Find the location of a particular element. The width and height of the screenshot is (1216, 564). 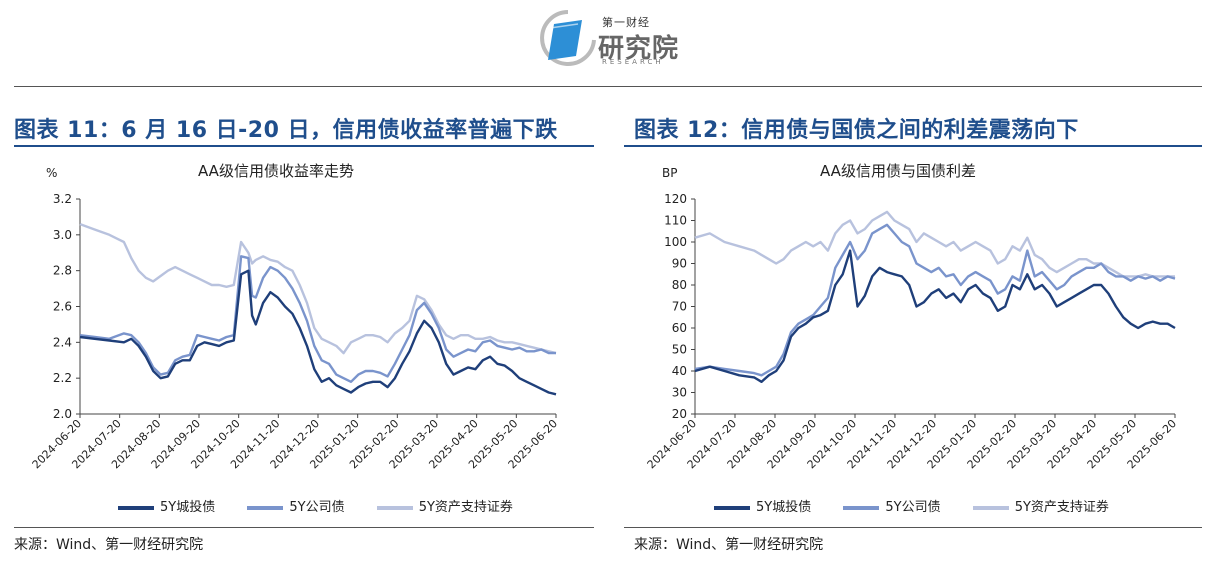

chart-2-y-tick-label: 70 is located at coordinates (679, 307).